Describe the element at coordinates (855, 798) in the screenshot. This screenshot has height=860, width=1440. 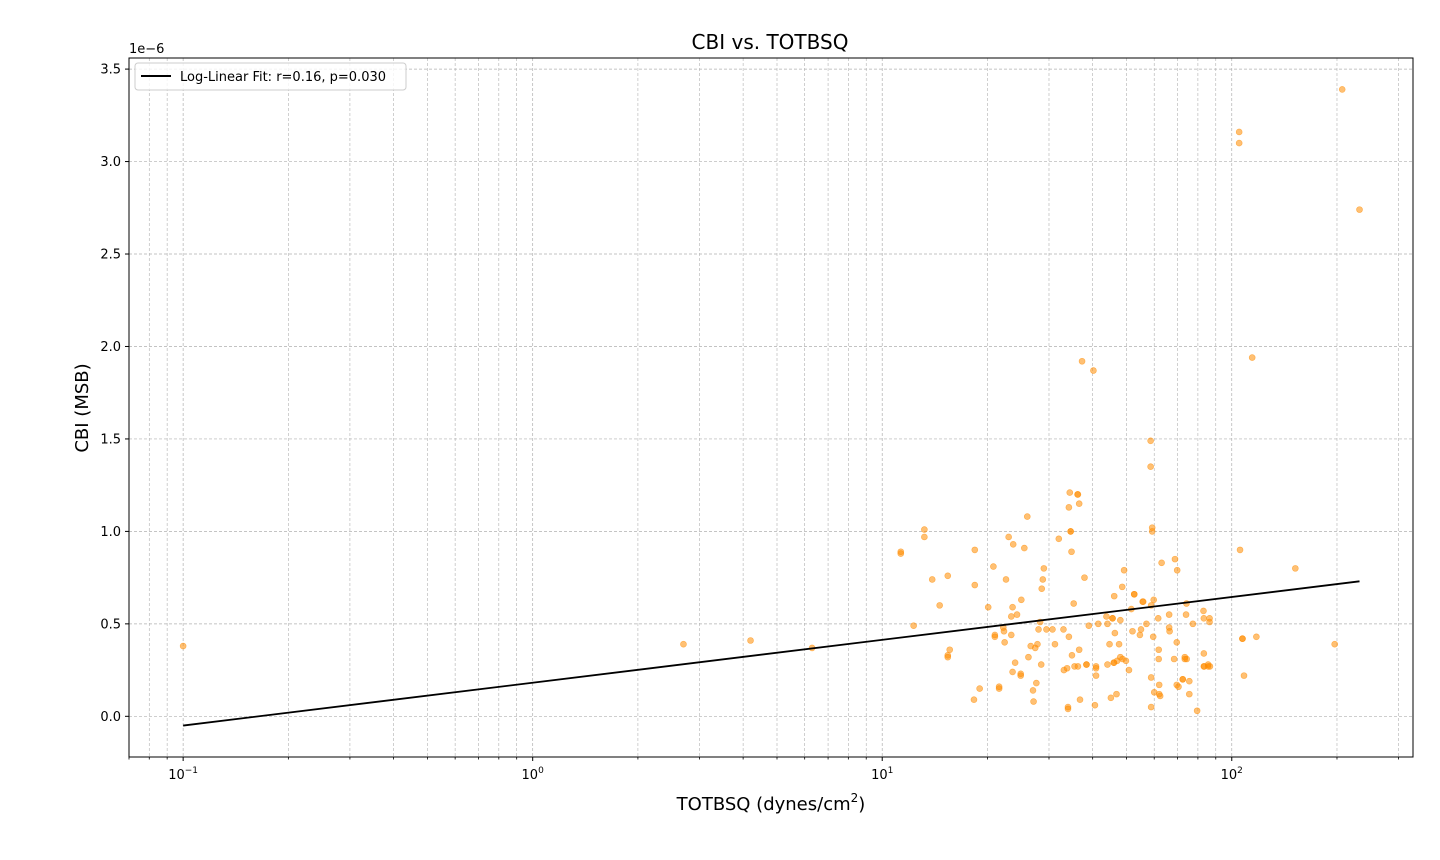
I see `x-axis-label-exponent: 2` at that location.